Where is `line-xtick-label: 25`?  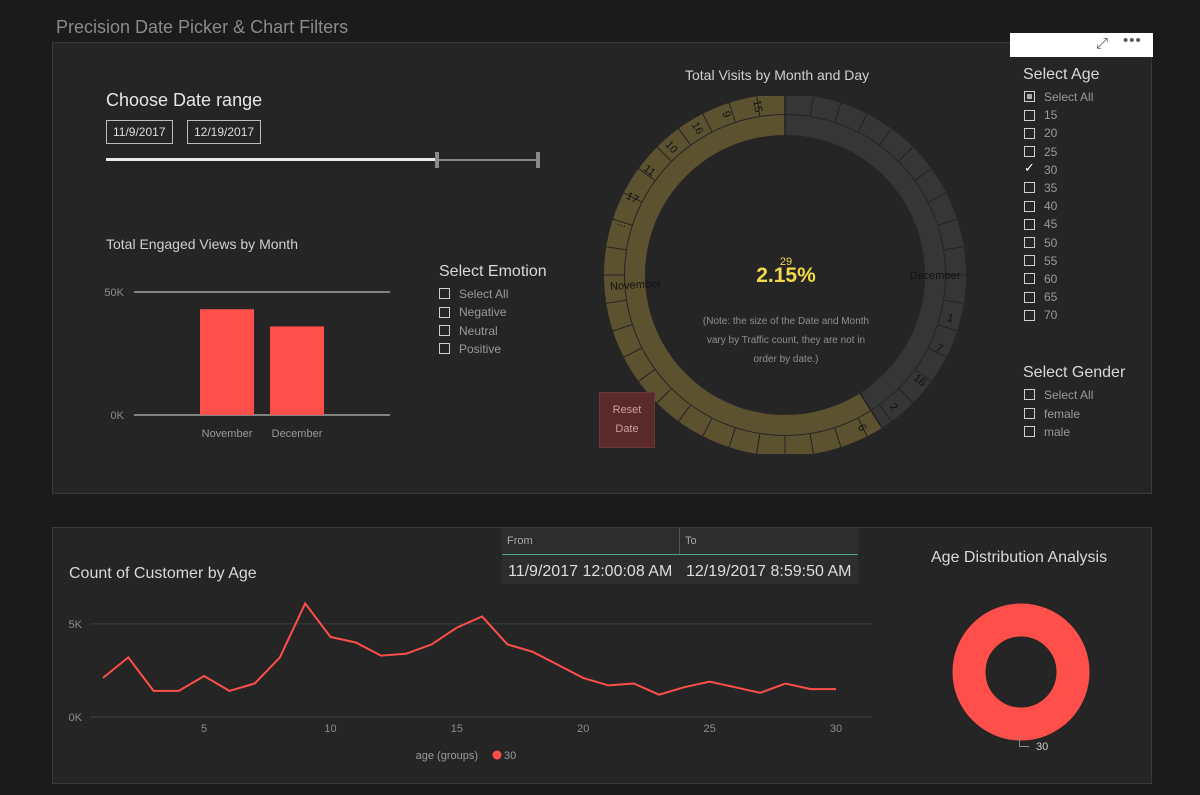
line-xtick-label: 25 is located at coordinates (709, 729).